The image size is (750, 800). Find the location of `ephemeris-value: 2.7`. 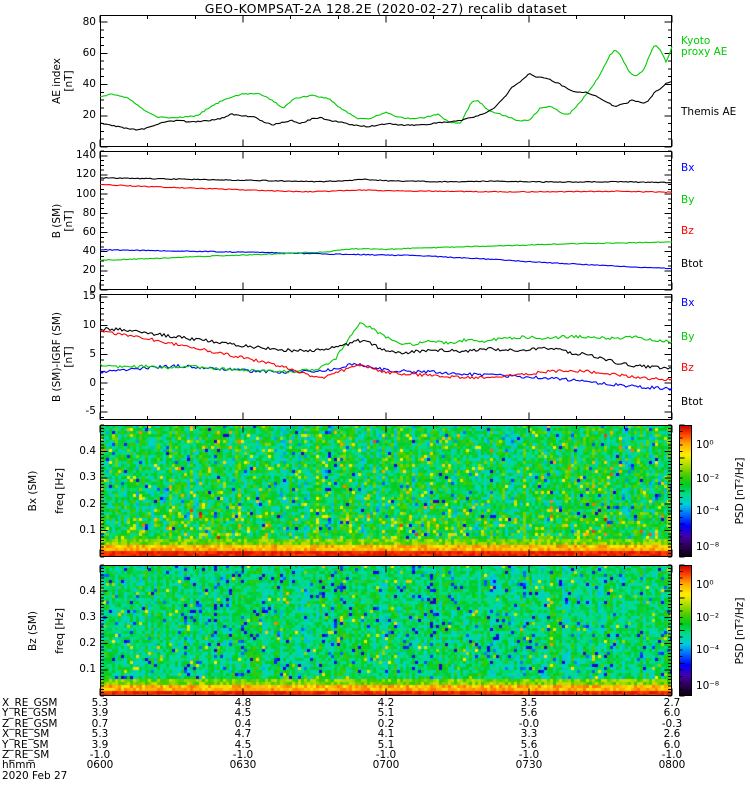

ephemeris-value: 2.7 is located at coordinates (672, 703).